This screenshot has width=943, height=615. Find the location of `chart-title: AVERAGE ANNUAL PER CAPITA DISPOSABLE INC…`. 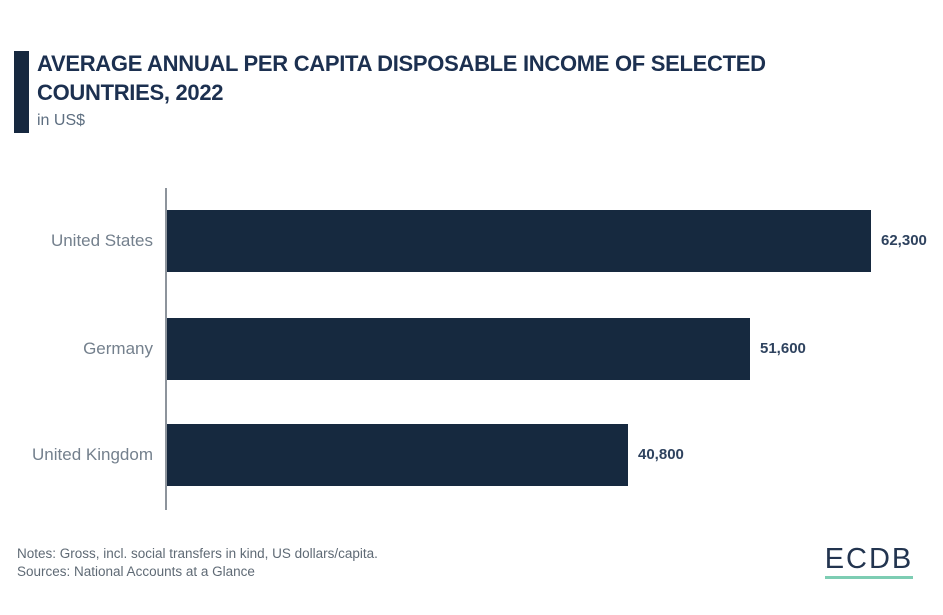

chart-title: AVERAGE ANNUAL PER CAPITA DISPOSABLE INC… is located at coordinates (477, 78).